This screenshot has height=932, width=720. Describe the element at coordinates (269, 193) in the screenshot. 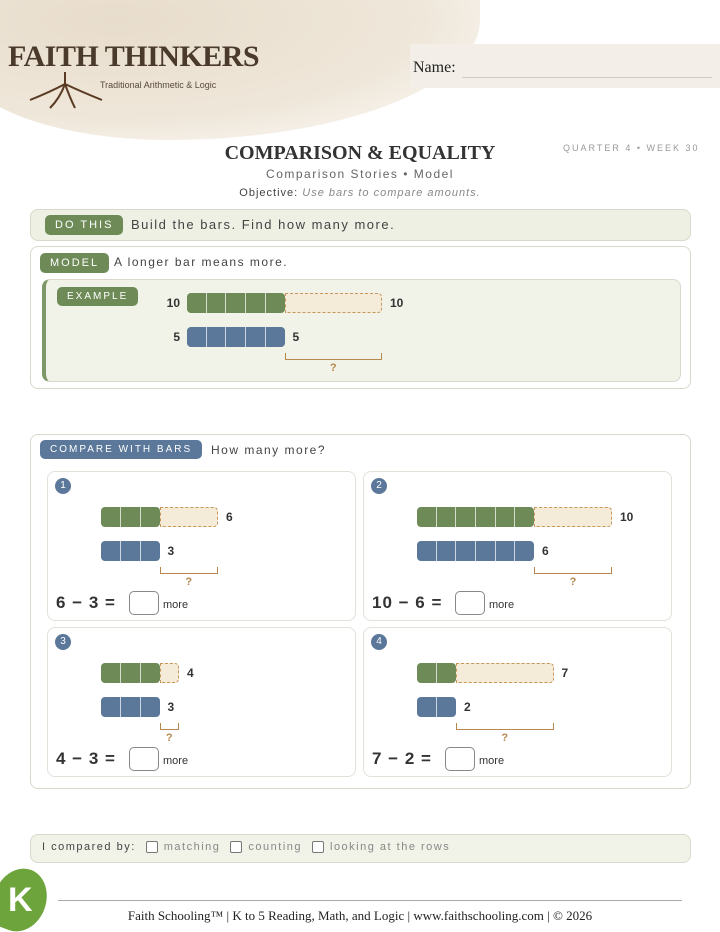

I see `objective-label: Objective:` at that location.